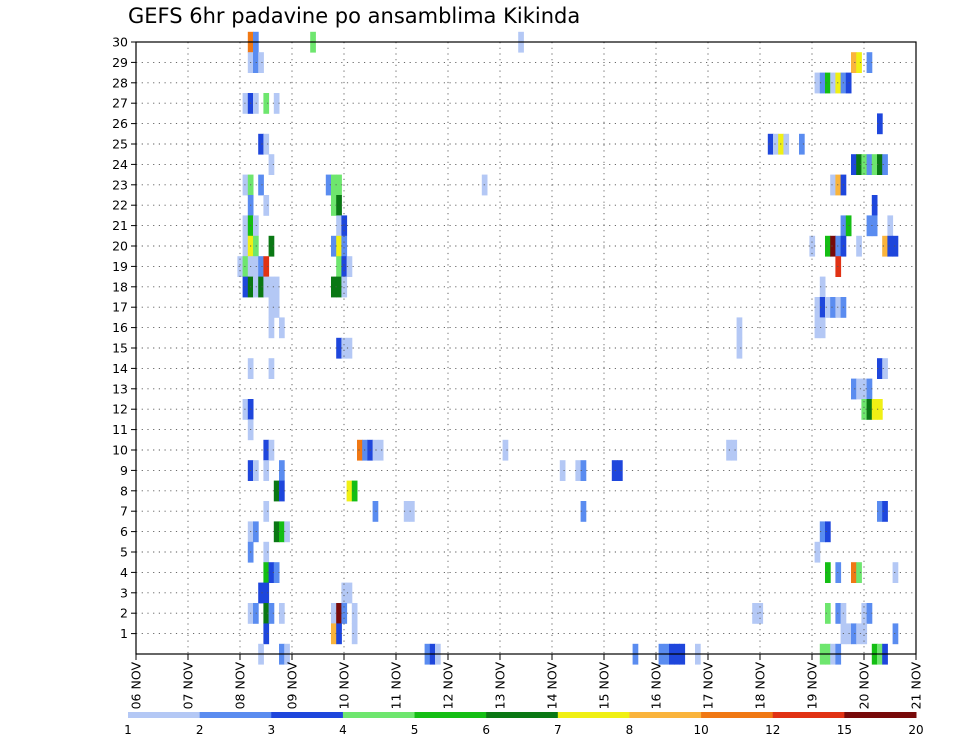 This screenshot has width=960, height=742. Describe the element at coordinates (524, 724) in the screenshot. I see `colorbar: 1 2 3 4 5 6 7 8 10 12 15 20` at that location.